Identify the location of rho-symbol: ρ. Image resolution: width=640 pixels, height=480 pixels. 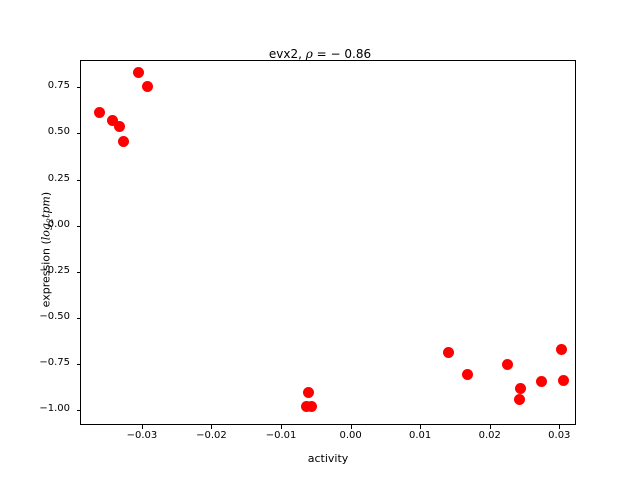
(309, 54).